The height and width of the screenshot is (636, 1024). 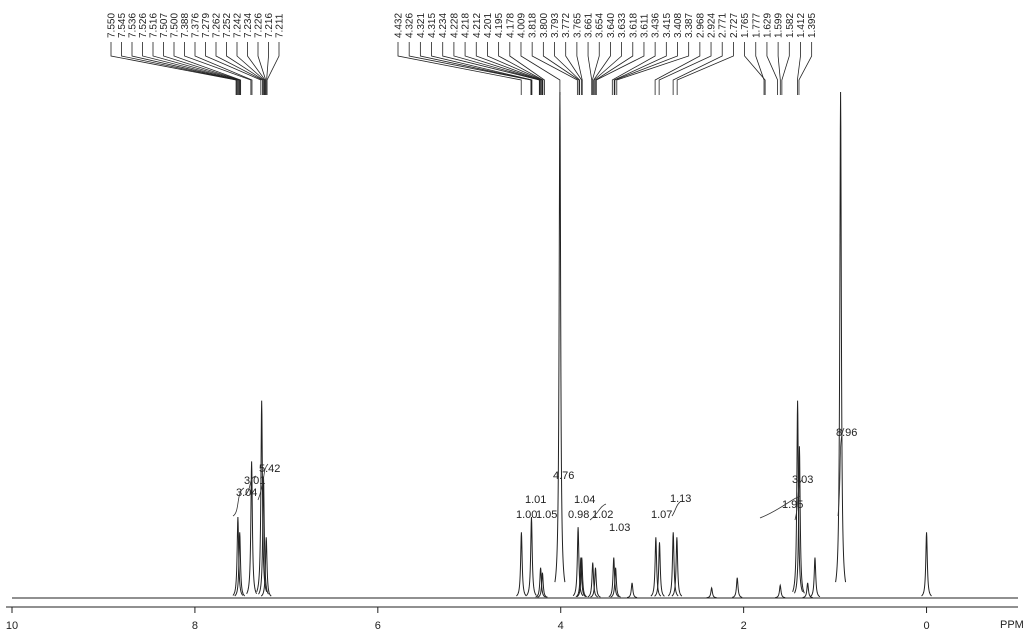 What do you see at coordinates (112, 25) in the screenshot?
I see `peak-label: 7.550` at bounding box center [112, 25].